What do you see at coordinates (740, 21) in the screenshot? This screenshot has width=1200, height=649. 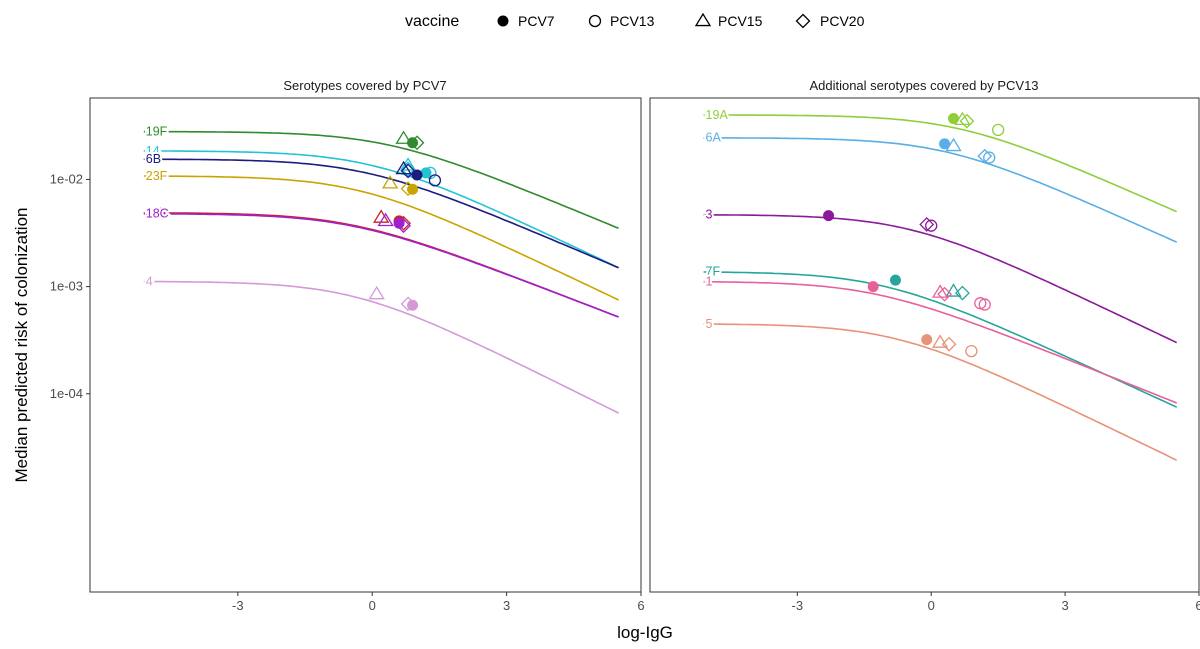 I see `legend-label-pcv15: PCV15` at bounding box center [740, 21].